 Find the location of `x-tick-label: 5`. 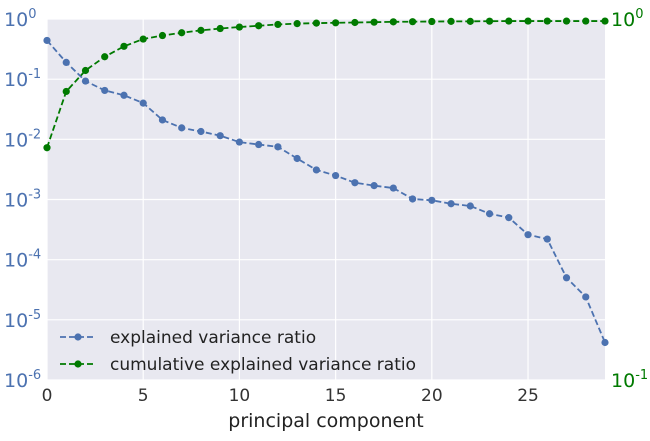

x-tick-label: 5 is located at coordinates (143, 396).